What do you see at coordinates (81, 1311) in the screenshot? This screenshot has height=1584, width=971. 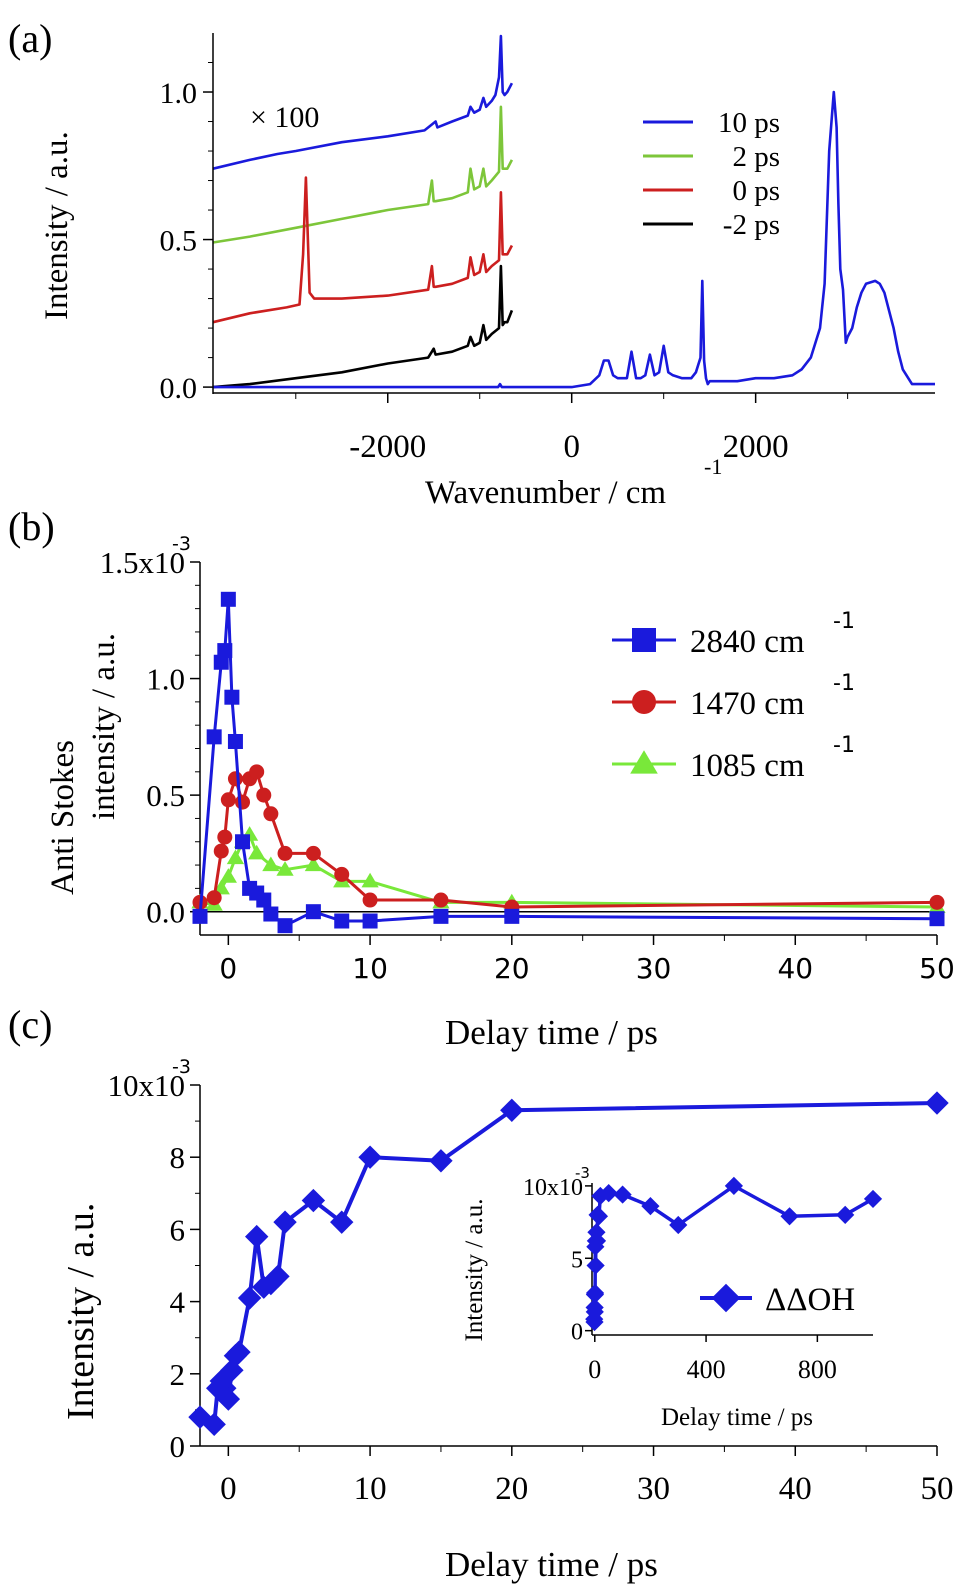 I see `c-ylabel: Intensity / a.u.` at bounding box center [81, 1311].